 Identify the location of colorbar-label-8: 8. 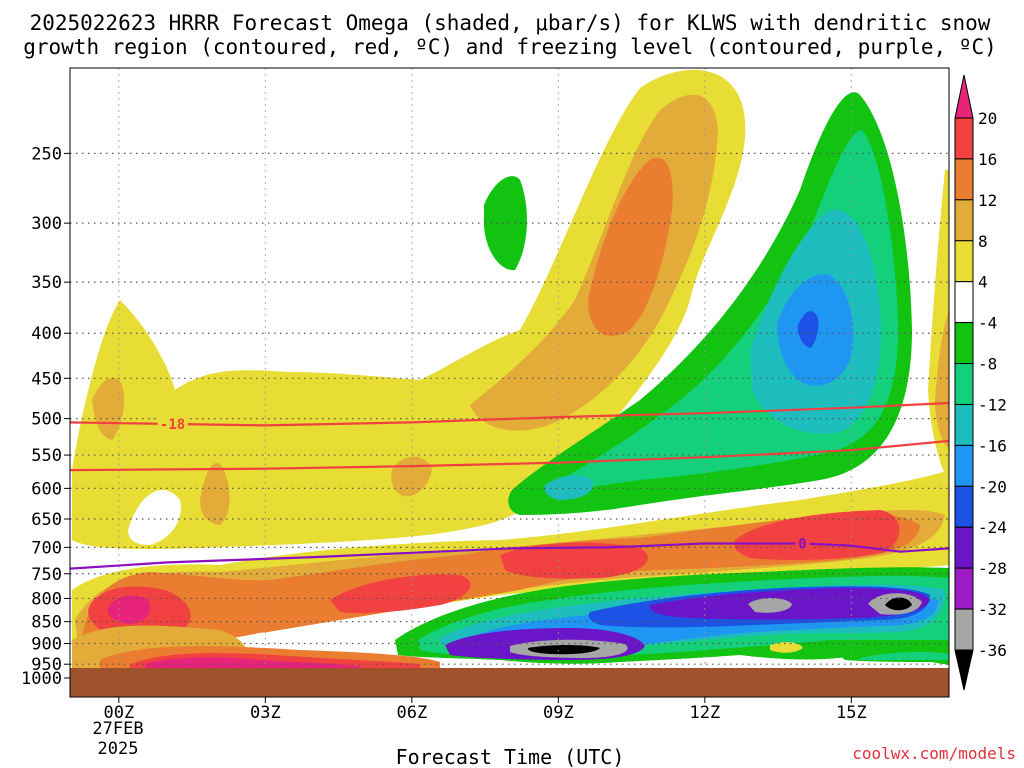
(983, 241).